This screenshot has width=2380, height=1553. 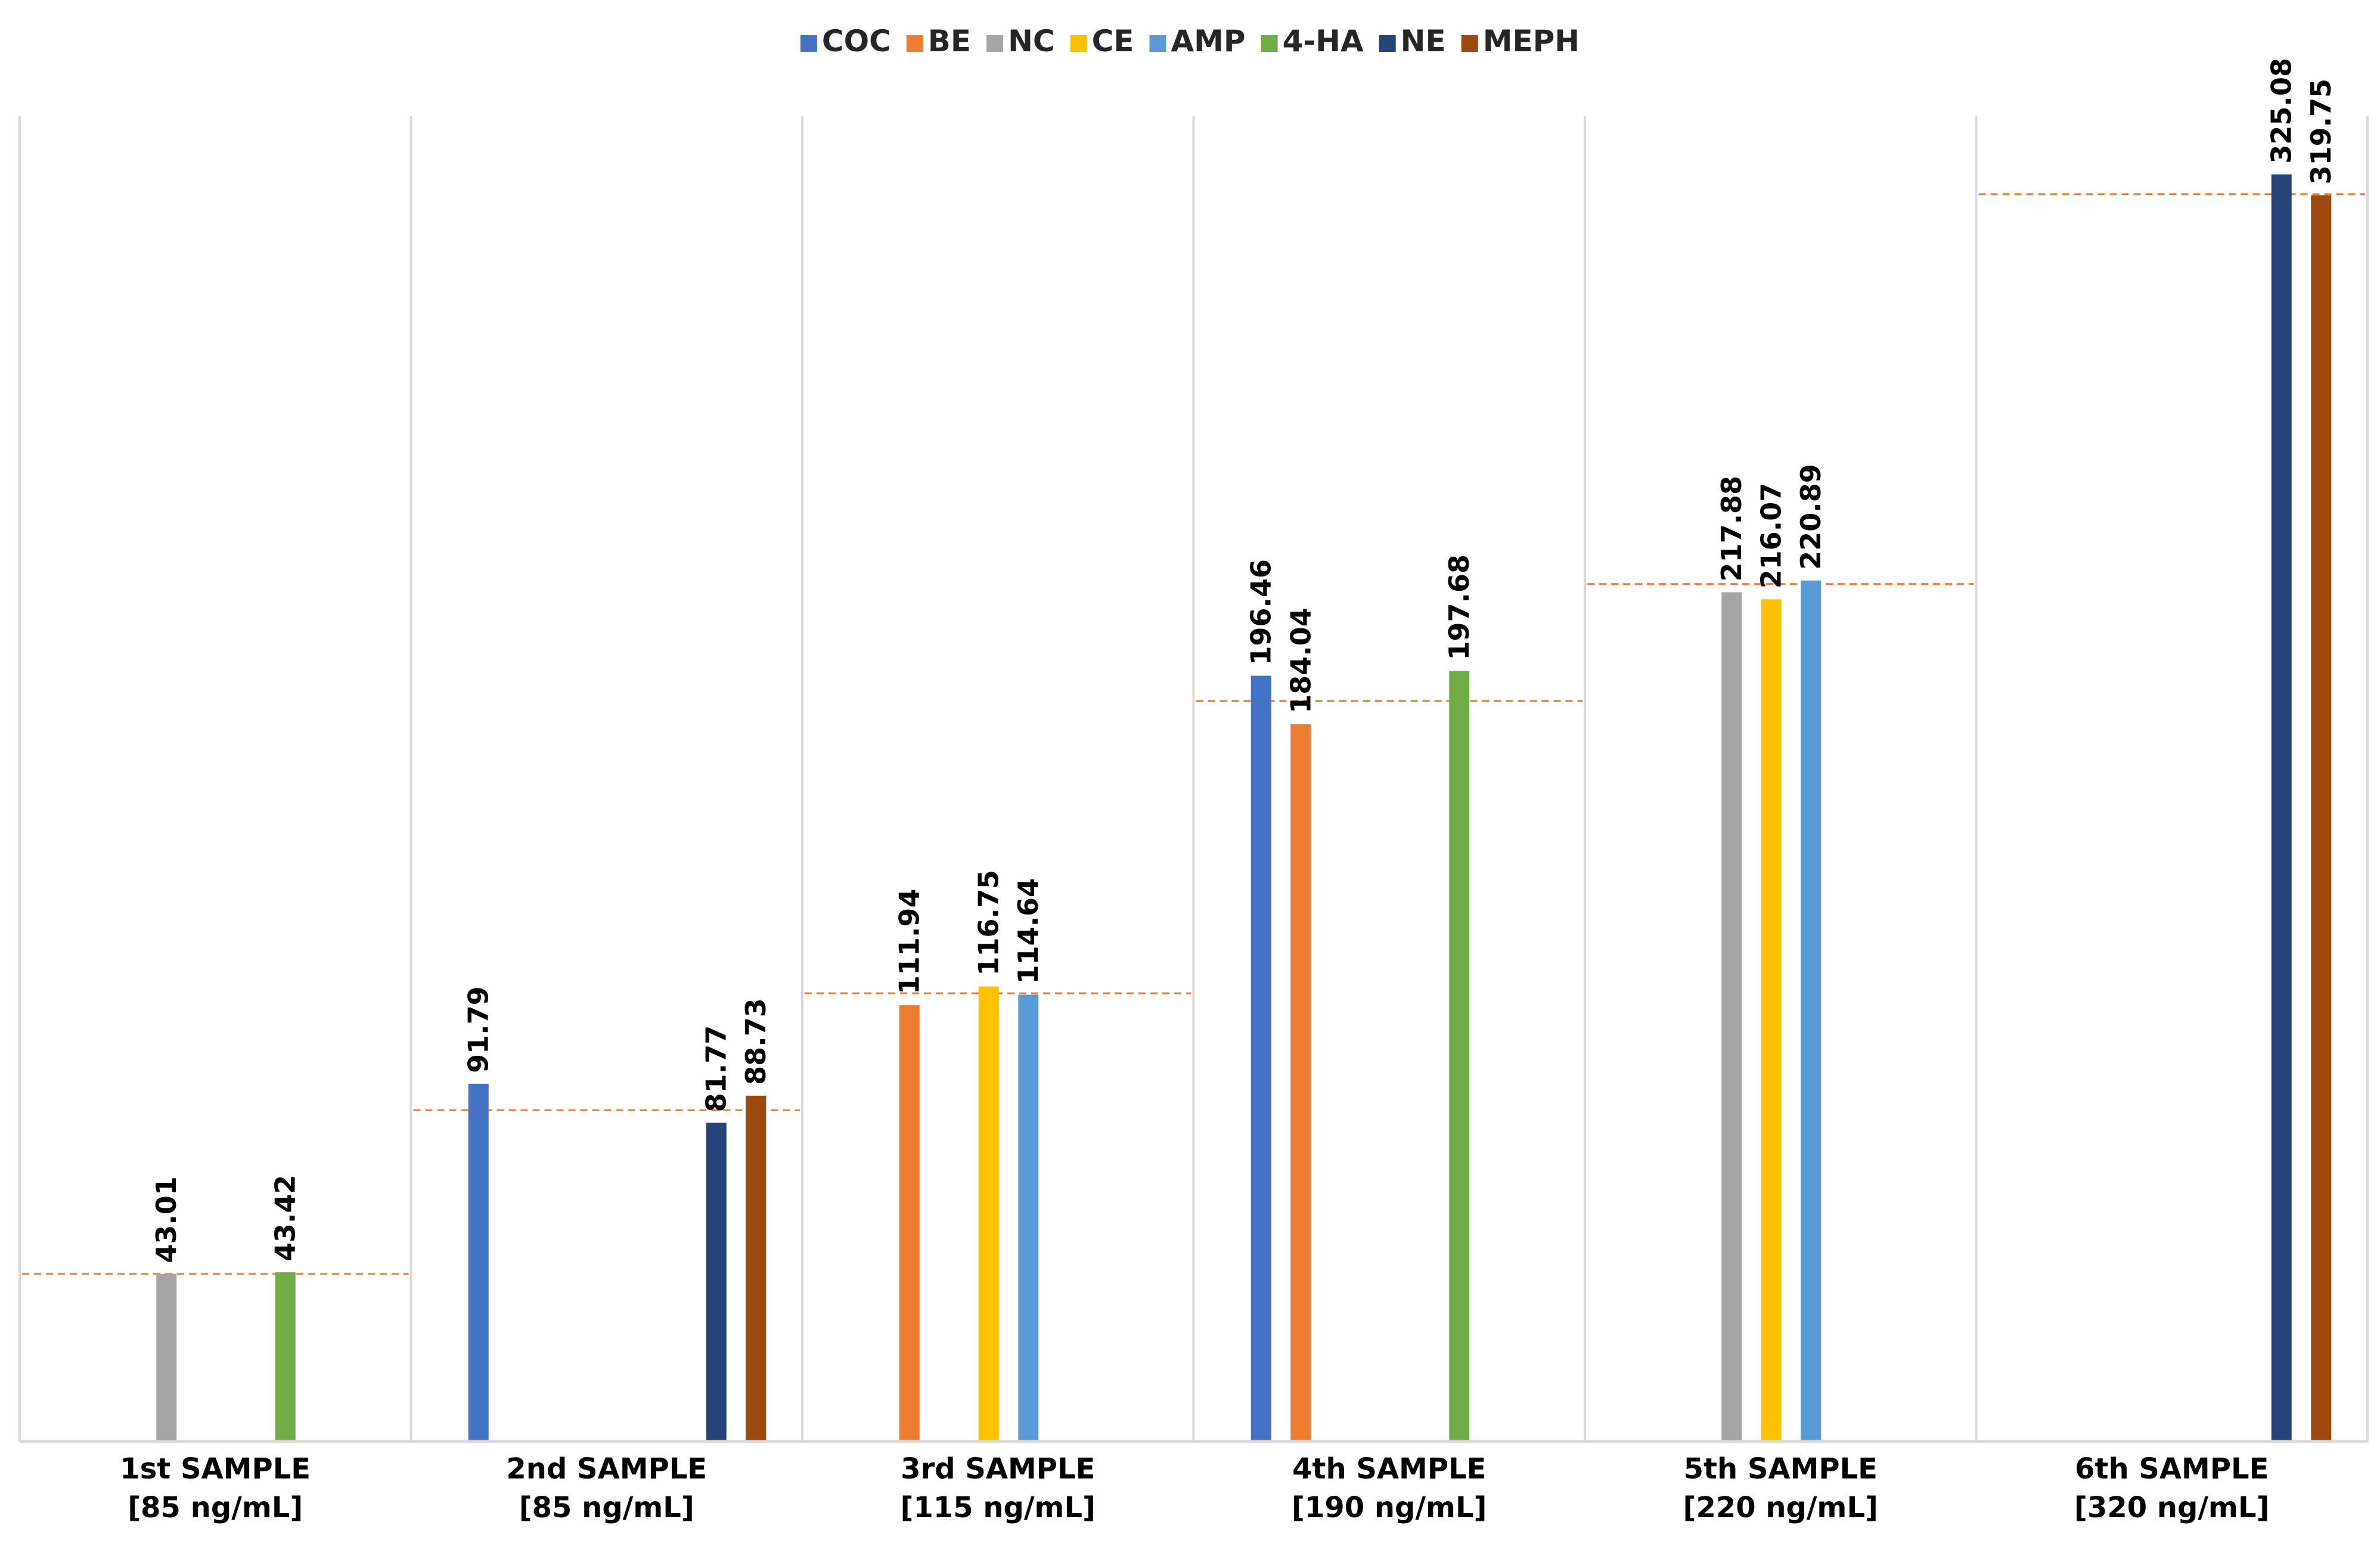 I want to click on data-label: 114.64, so click(x=1028, y=931).